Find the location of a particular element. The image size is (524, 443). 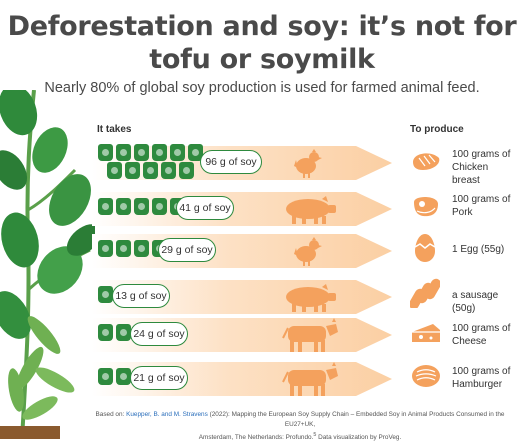

title-line-2: tofu or soymilk is located at coordinates (262, 59).